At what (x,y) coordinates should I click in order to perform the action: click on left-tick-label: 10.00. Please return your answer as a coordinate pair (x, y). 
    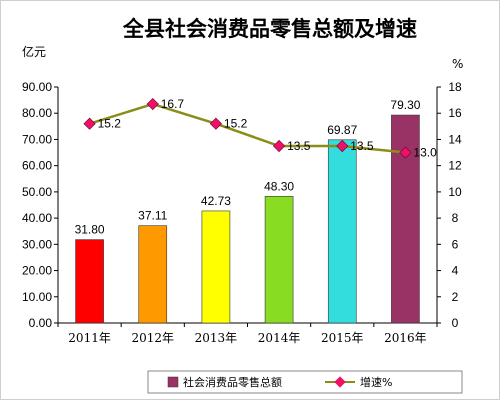
    Looking at the image, I should click on (37, 297).